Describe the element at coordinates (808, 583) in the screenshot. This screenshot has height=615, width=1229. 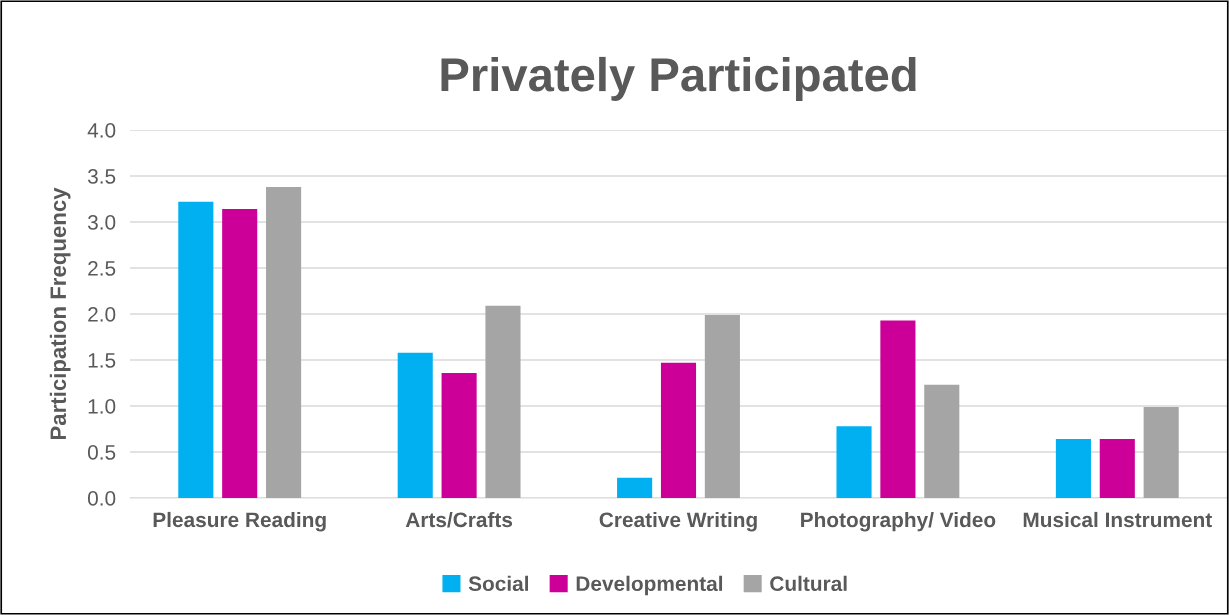
I see `legend-label: Cultural` at that location.